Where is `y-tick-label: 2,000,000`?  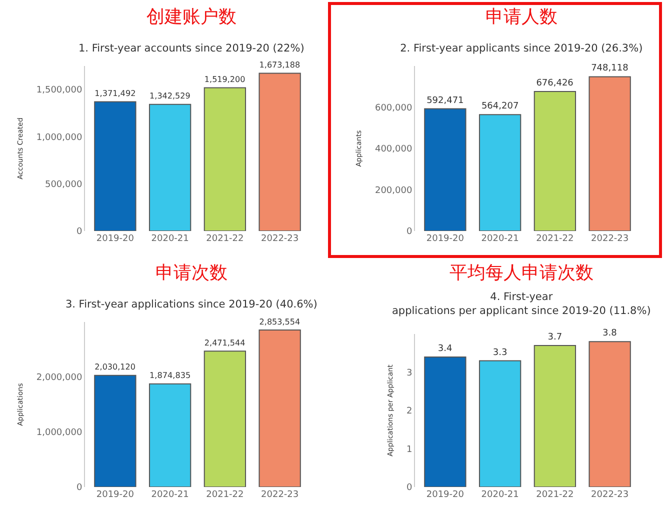
y-tick-label: 2,000,000 is located at coordinates (59, 378).